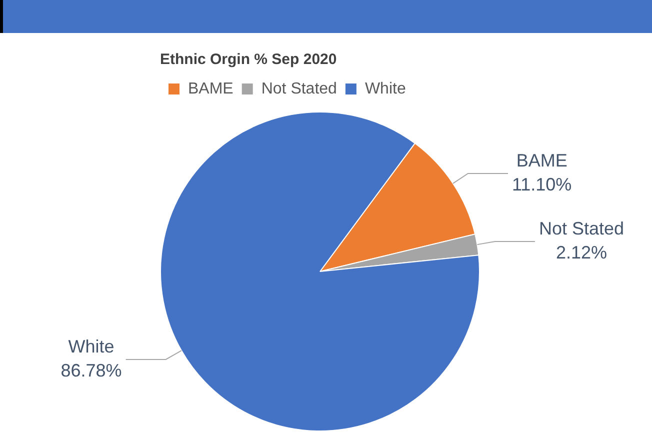 The width and height of the screenshot is (652, 439). Describe the element at coordinates (248, 59) in the screenshot. I see `chart-title: Ethnic Orgin % Sep 2020` at that location.